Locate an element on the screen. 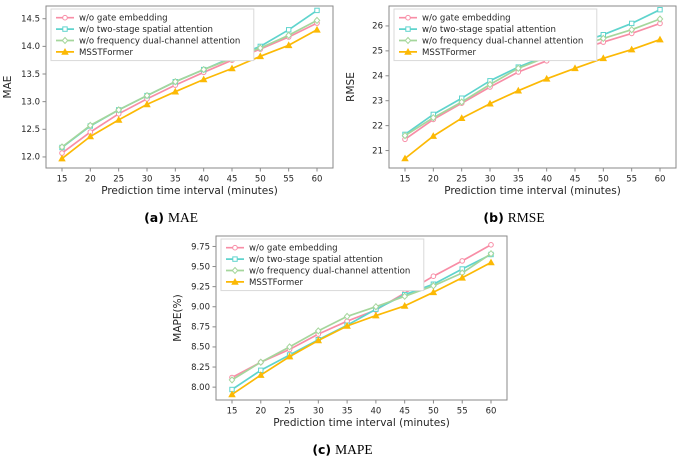  svg-text: 23 is located at coordinates (377, 102).